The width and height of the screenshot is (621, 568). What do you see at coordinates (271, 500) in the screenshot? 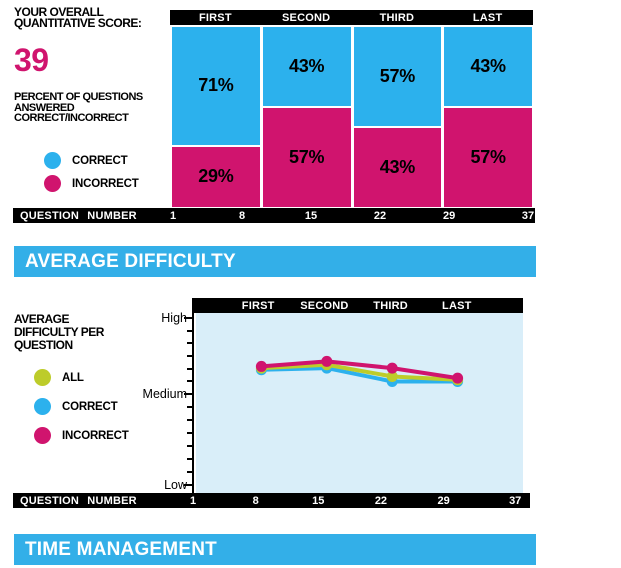
I see `difficulty-chart-question-axis: QUESTION NUMBER 1 8 15 22 29 37` at bounding box center [271, 500].